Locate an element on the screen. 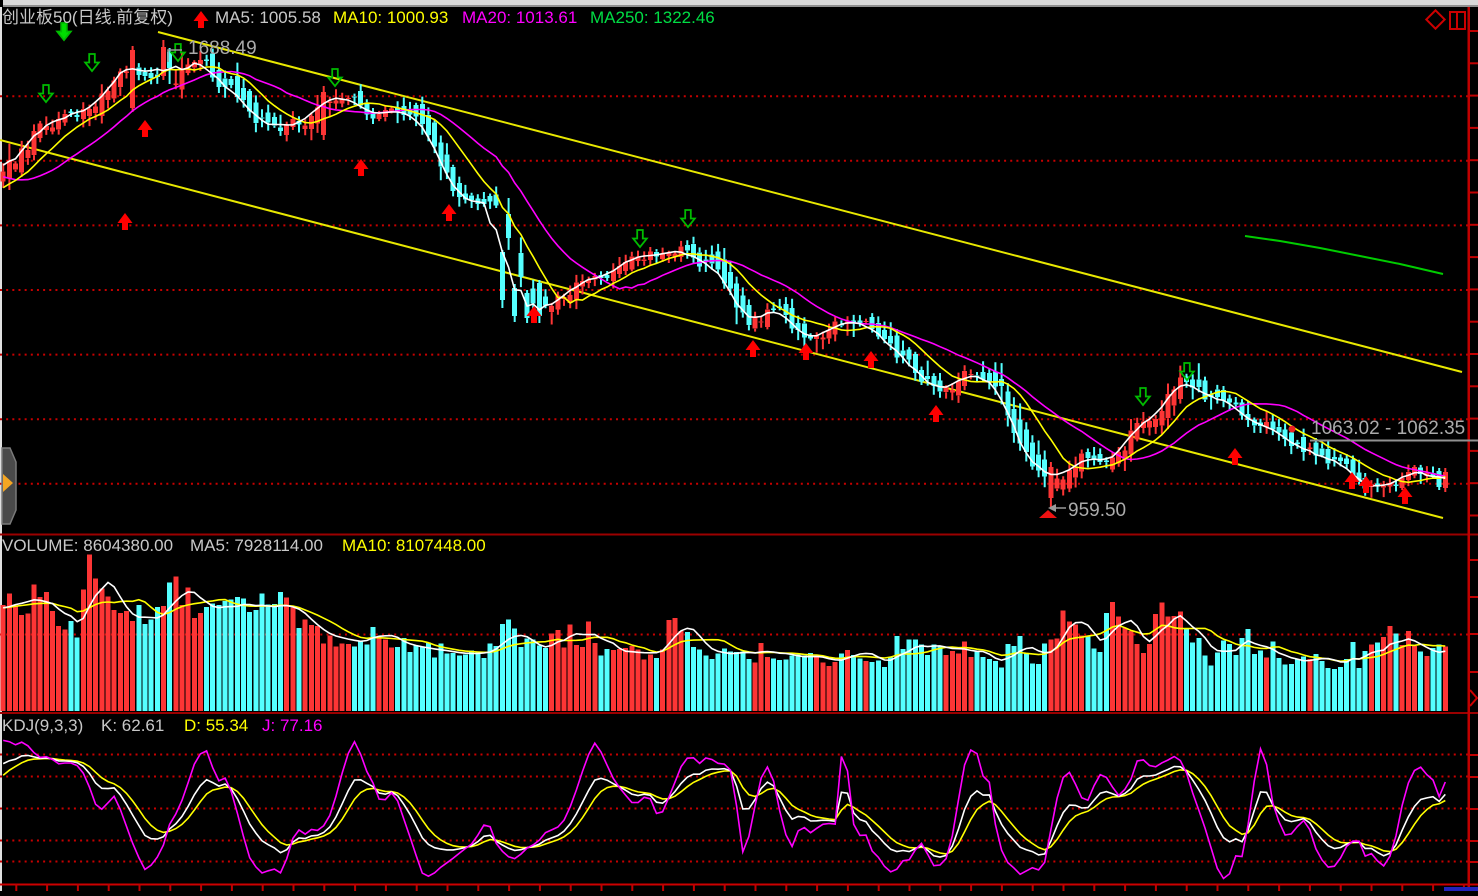 This screenshot has height=896, width=1478. svg-text: KDJ(9,3,3) is located at coordinates (42, 725).